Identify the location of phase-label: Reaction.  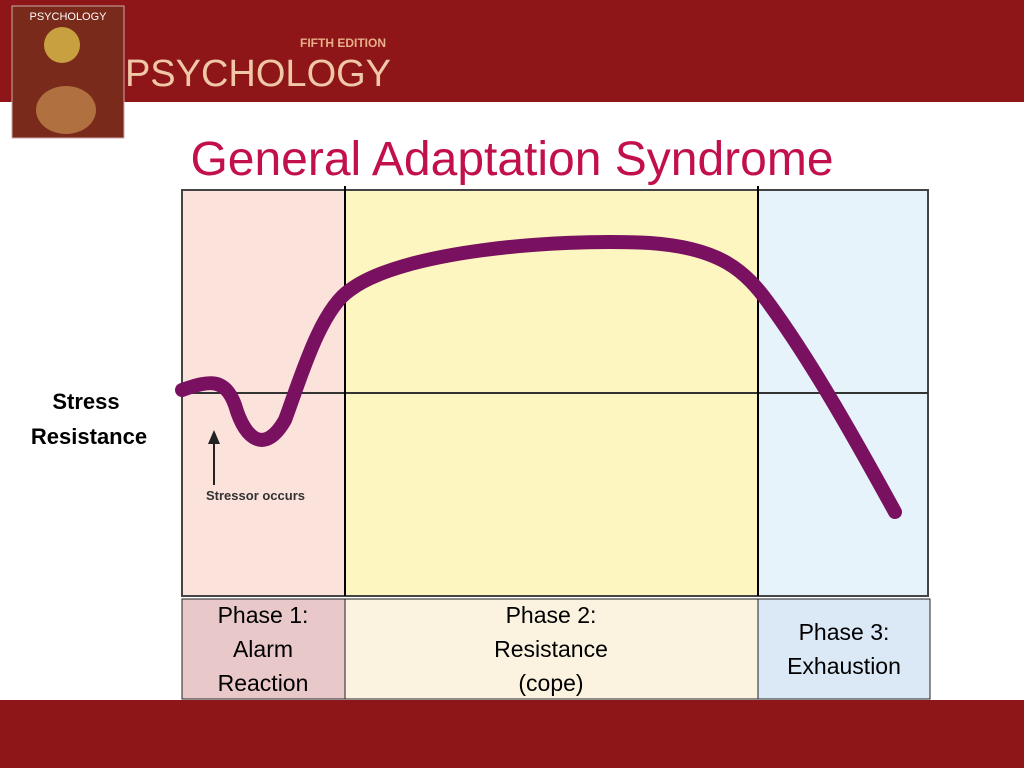
(263, 683).